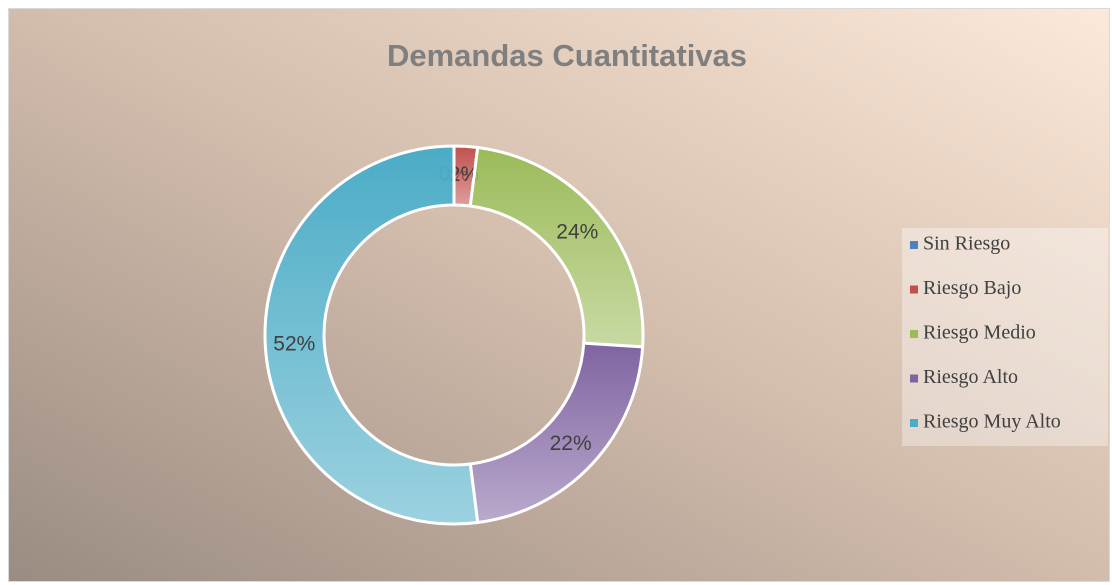 The height and width of the screenshot is (585, 1112). I want to click on legend-box, so click(1005, 337).